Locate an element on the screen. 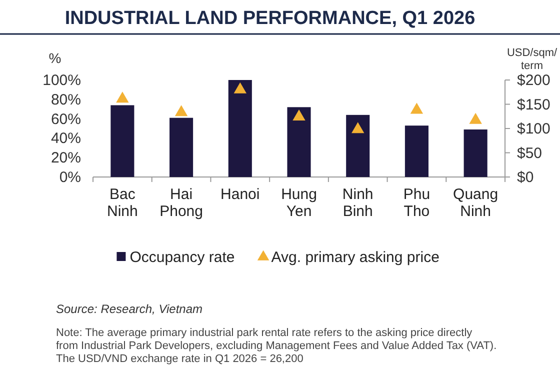 The height and width of the screenshot is (387, 560). chart-title: INDUSTRIAL LAND PERFORMANCE, Q1 2026 is located at coordinates (270, 18).